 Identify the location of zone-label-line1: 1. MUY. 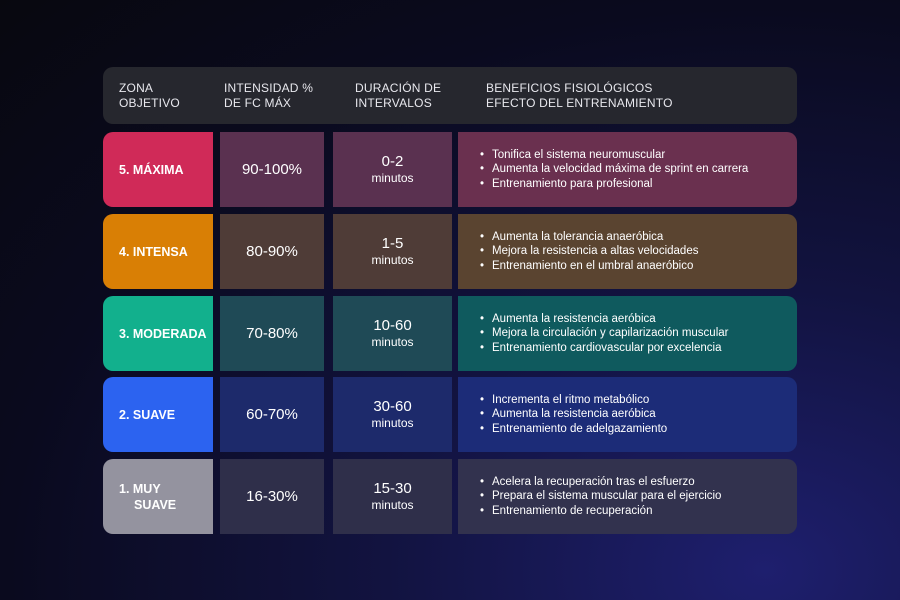
(140, 488).